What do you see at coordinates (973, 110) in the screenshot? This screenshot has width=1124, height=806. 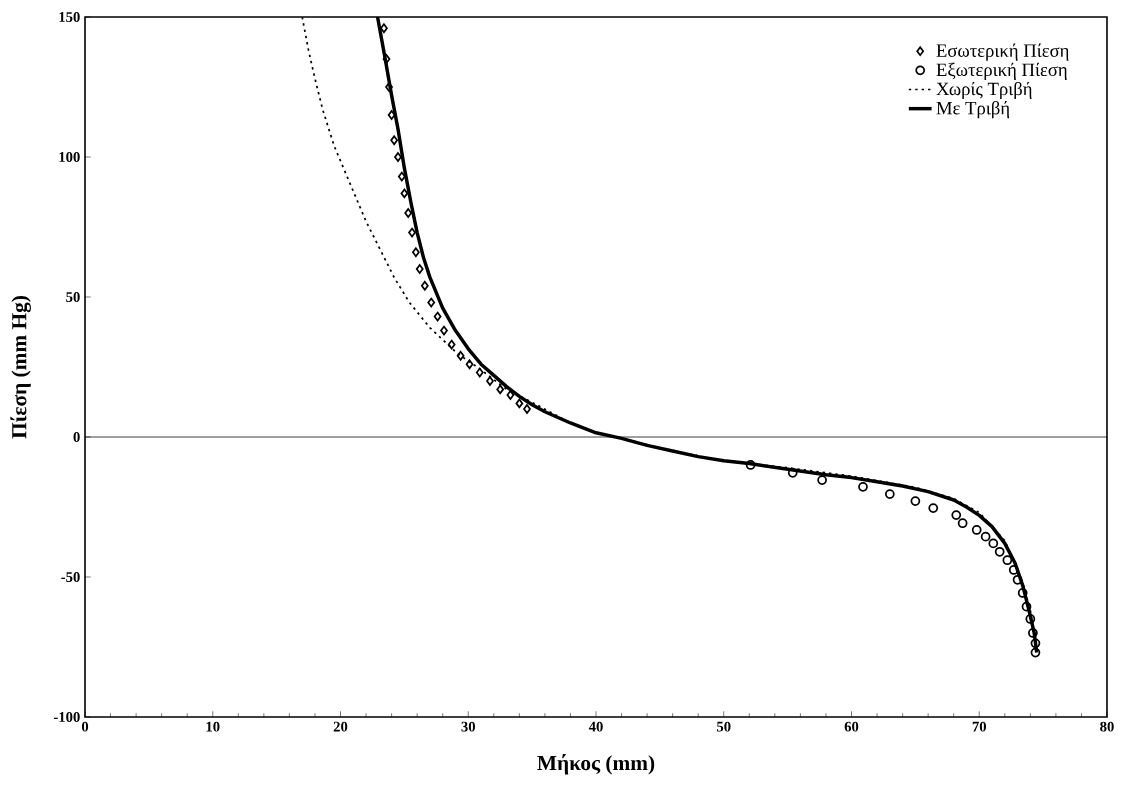 I see `legend-label: Με Τριβή` at bounding box center [973, 110].